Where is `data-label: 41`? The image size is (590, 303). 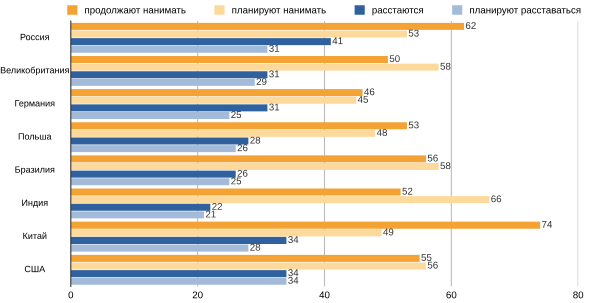
data-label: 41 is located at coordinates (337, 40).